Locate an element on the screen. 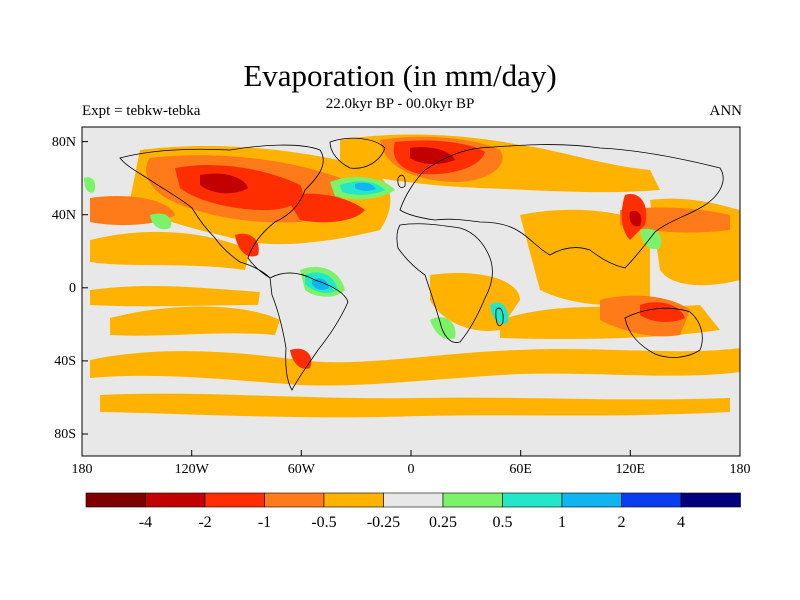 The height and width of the screenshot is (600, 800). lon-axis: 180 120W 60W 0 60E 120E 180 is located at coordinates (411, 463).